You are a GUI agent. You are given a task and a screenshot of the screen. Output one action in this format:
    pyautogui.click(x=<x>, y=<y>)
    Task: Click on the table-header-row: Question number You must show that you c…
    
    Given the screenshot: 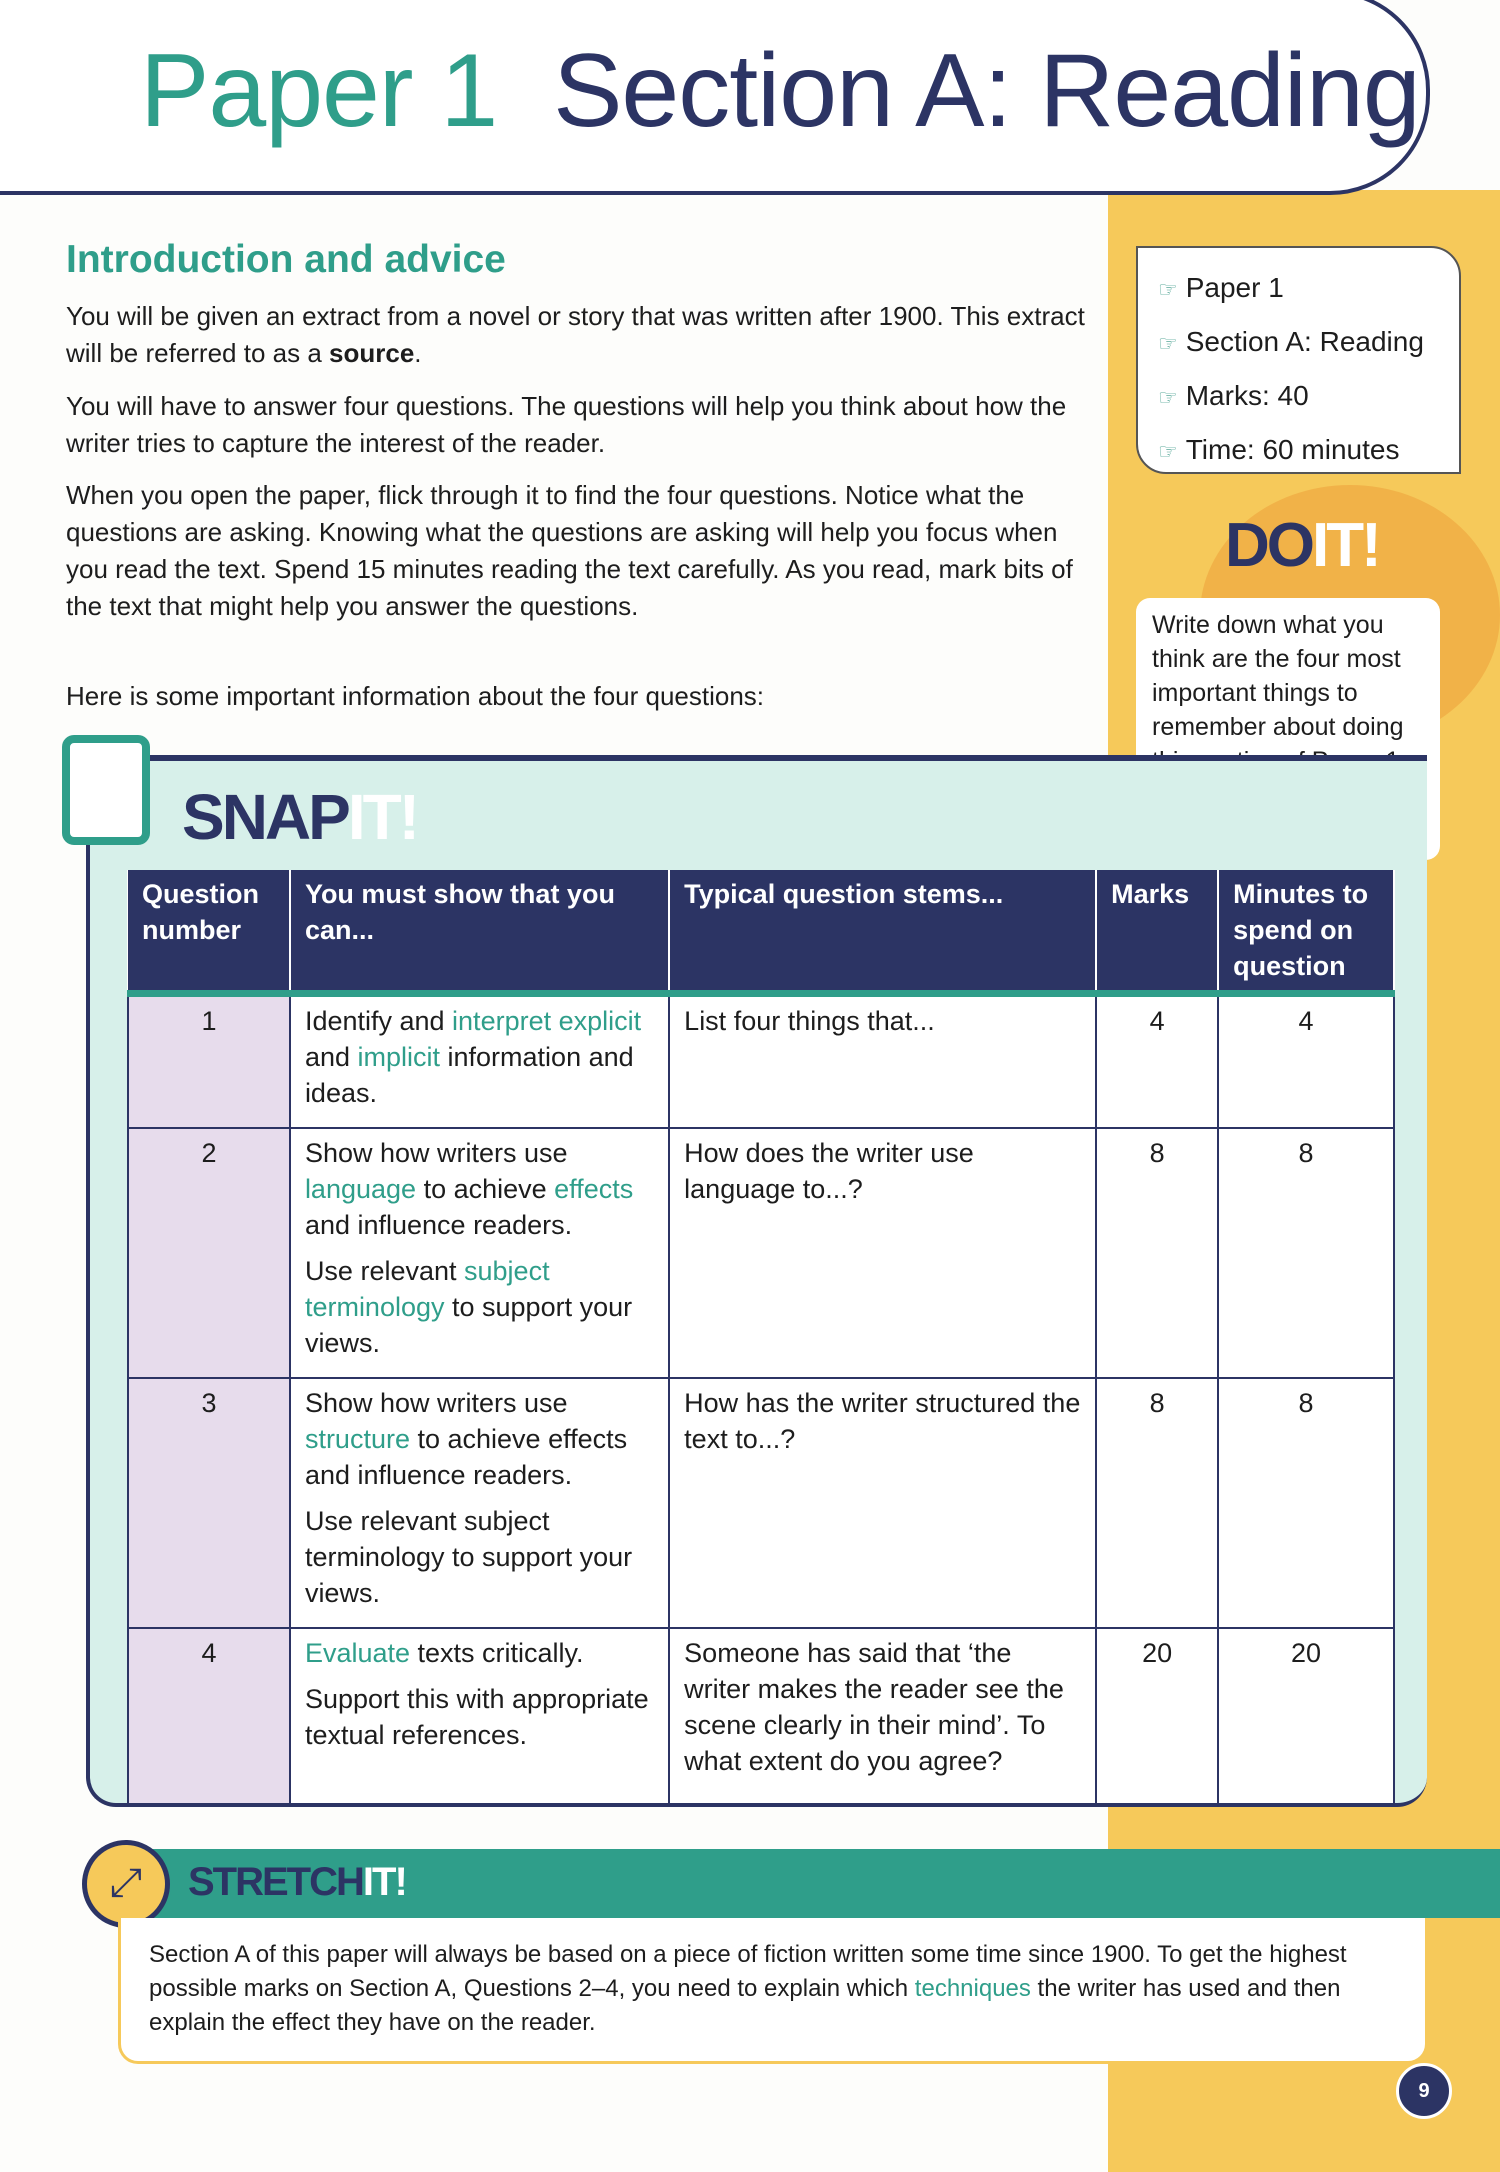 What is the action you would take?
    pyautogui.click(x=761, y=933)
    